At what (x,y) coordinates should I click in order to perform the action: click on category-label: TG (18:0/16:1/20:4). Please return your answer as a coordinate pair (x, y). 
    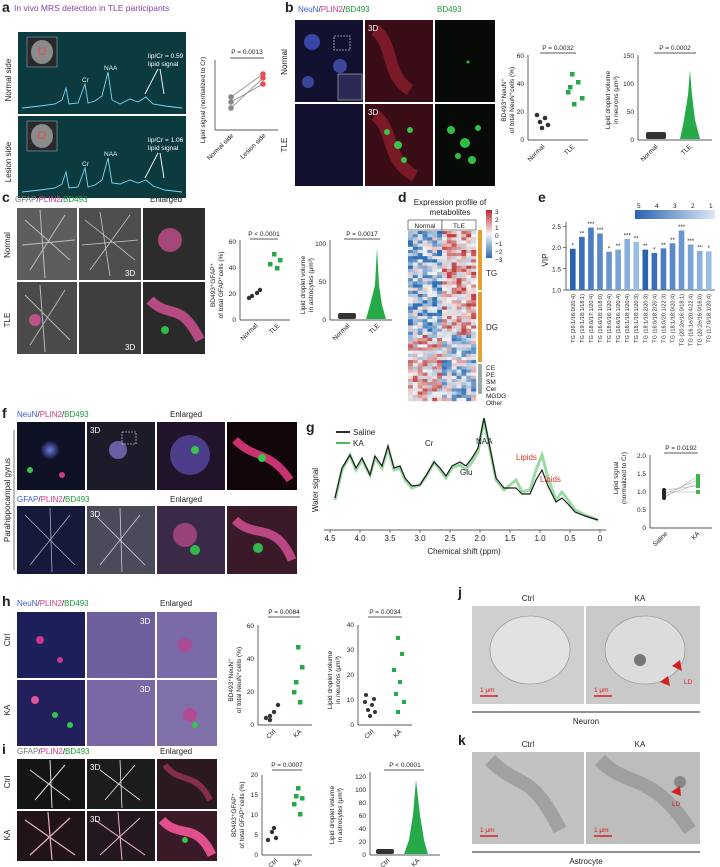
    Looking at the image, I should click on (610, 318).